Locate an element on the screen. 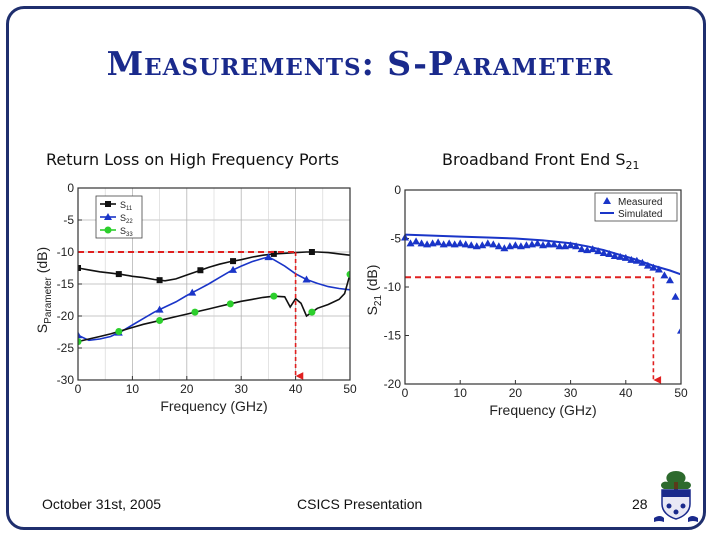 Image resolution: width=720 pixels, height=540 pixels. right-ylabel-main: S is located at coordinates (372, 310).